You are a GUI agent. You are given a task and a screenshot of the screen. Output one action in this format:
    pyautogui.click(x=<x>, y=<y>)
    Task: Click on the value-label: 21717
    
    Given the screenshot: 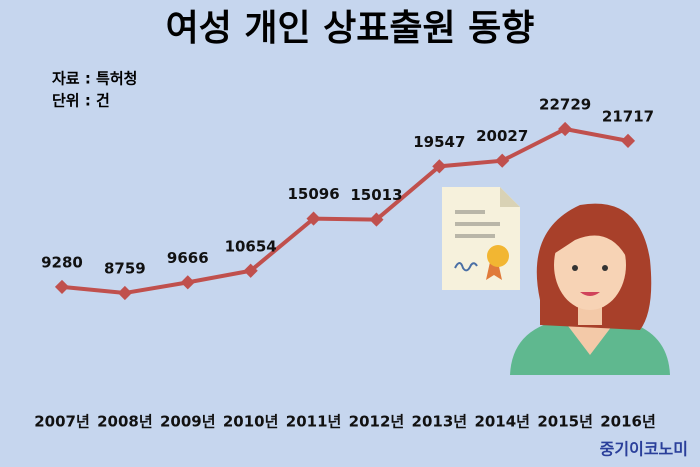 What is the action you would take?
    pyautogui.click(x=628, y=116)
    